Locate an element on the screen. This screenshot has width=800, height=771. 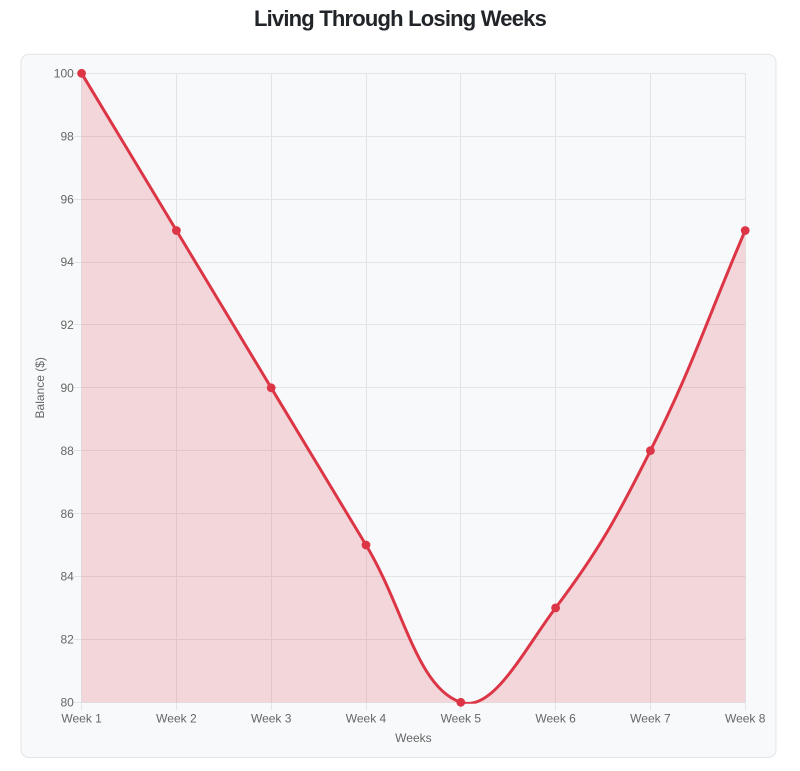
svg-text: Week 2 is located at coordinates (176, 719).